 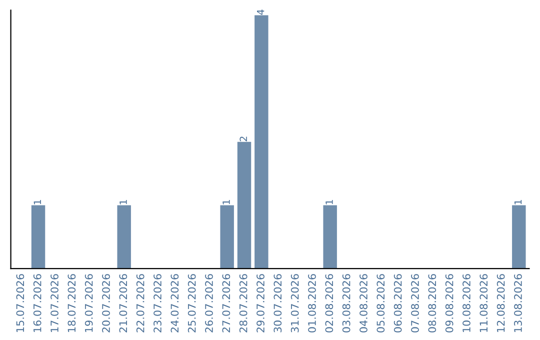 What do you see at coordinates (243, 139) in the screenshot?
I see `data-label: 2` at bounding box center [243, 139].